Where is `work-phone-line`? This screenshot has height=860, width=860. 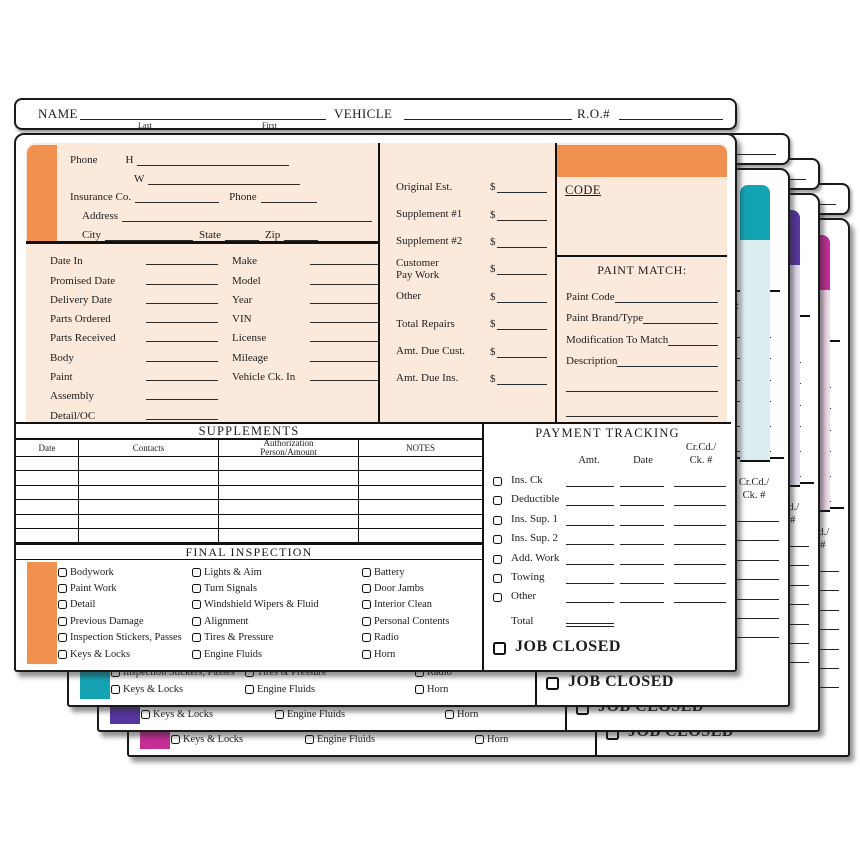
work-phone-line is located at coordinates (224, 178).